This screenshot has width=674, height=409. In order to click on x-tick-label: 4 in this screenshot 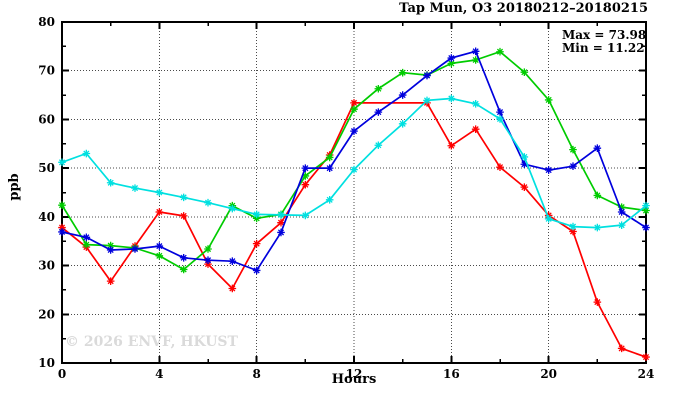, I will do `click(159, 374)`.